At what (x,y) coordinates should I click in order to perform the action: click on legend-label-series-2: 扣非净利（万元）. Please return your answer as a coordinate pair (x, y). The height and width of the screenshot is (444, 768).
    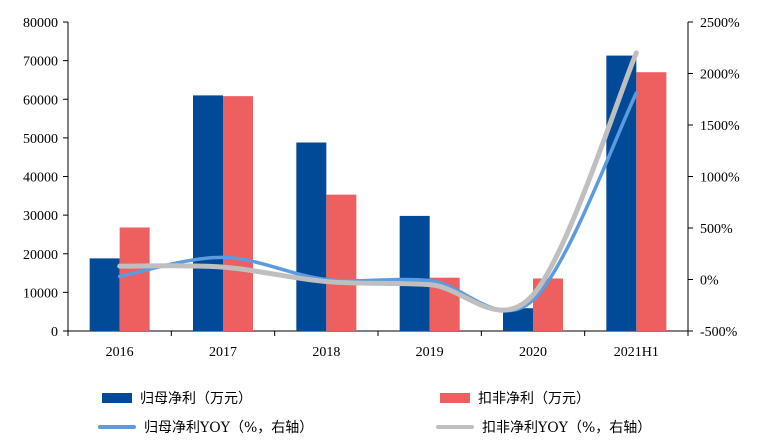
    Looking at the image, I should click on (534, 399).